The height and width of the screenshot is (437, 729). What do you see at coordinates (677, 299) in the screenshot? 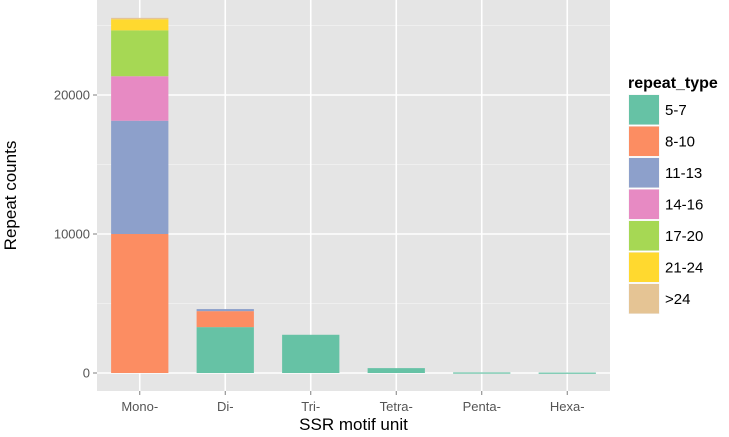
I see `legend-label: >24` at bounding box center [677, 299].